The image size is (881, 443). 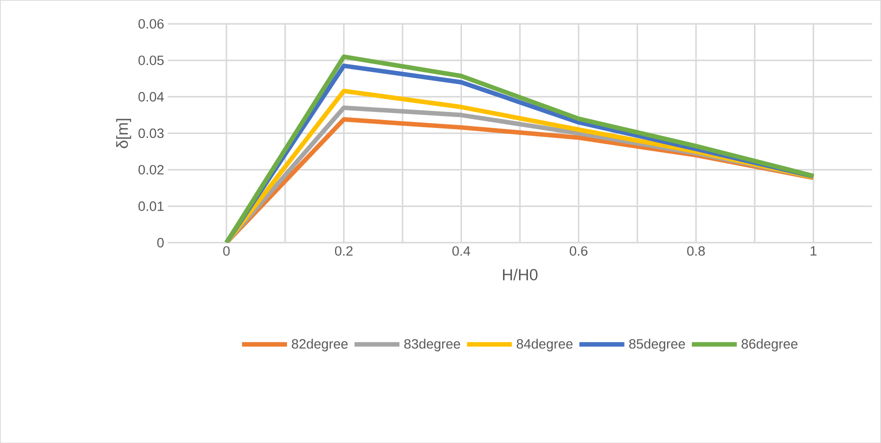 What do you see at coordinates (151, 97) in the screenshot?
I see `y-tick-label: 0.04` at bounding box center [151, 97].